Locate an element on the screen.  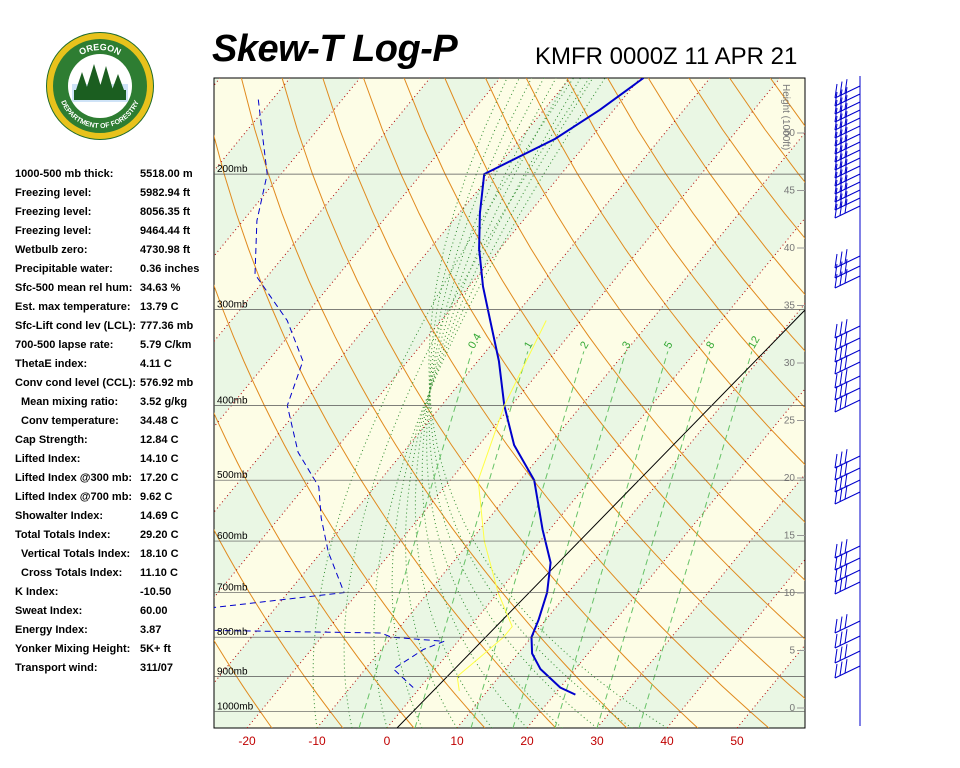
stat-label: Lifted Index @700 mb: is located at coordinates (74, 497).